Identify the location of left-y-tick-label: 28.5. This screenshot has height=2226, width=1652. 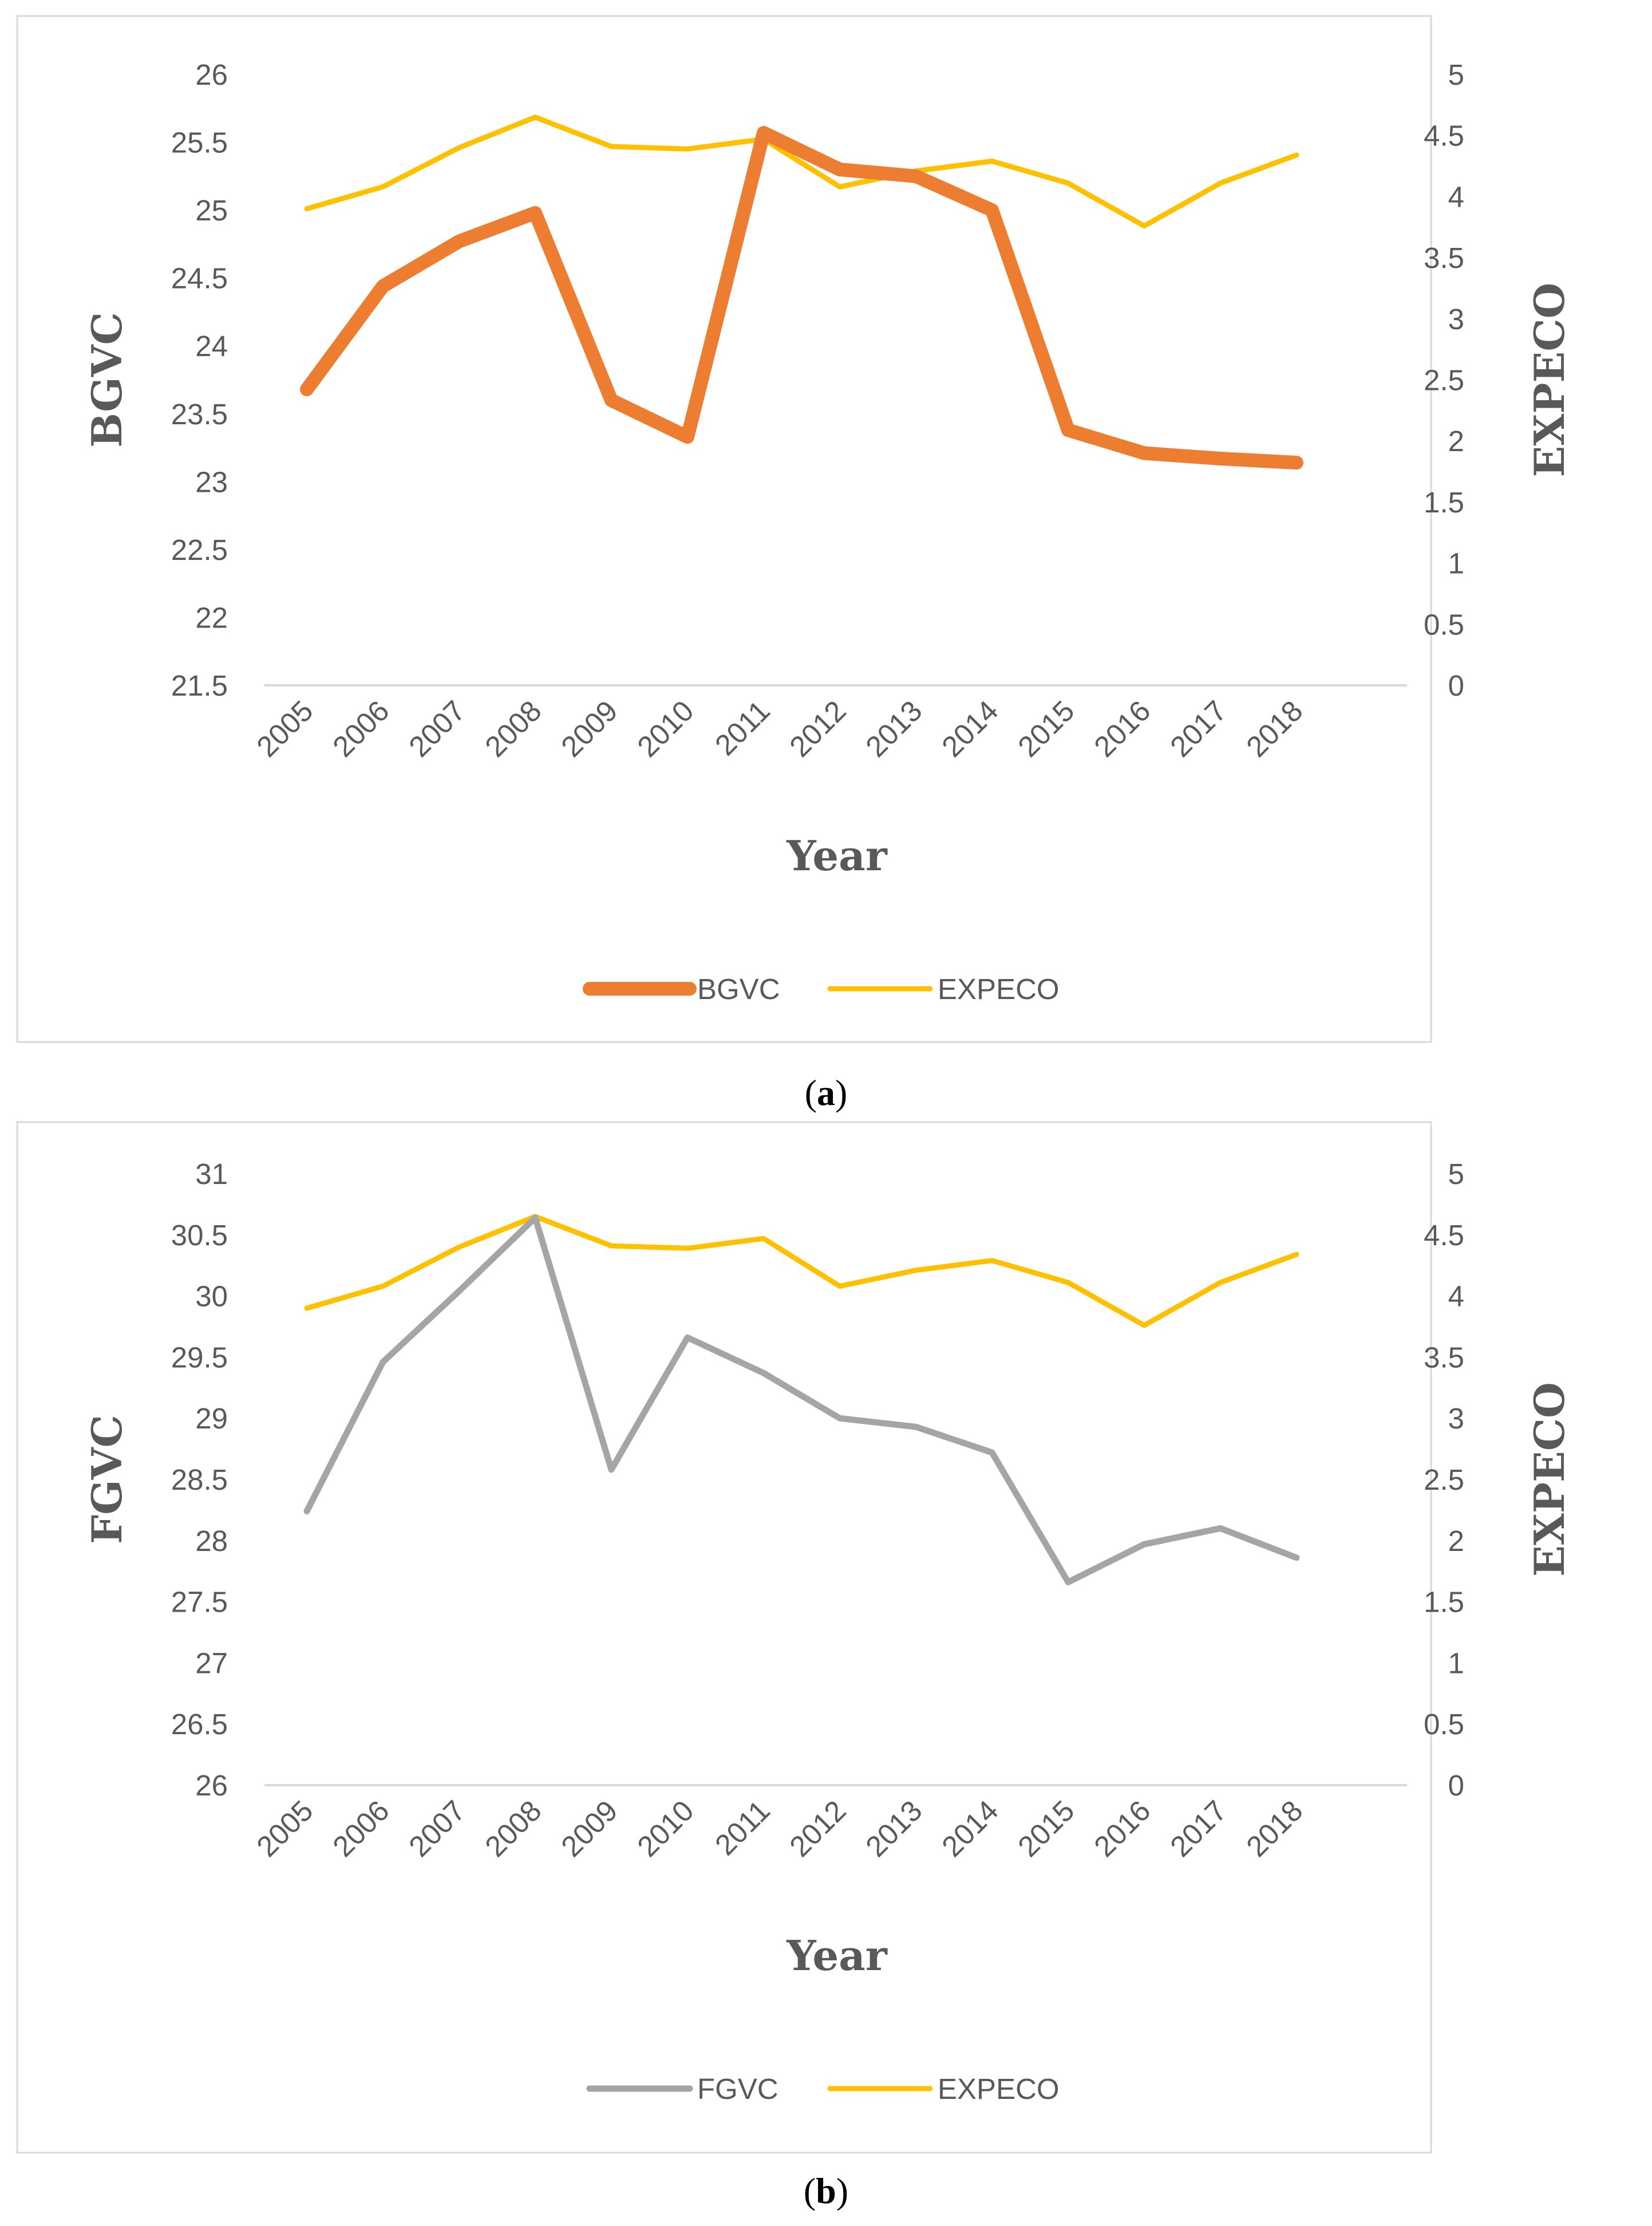
(199, 1479).